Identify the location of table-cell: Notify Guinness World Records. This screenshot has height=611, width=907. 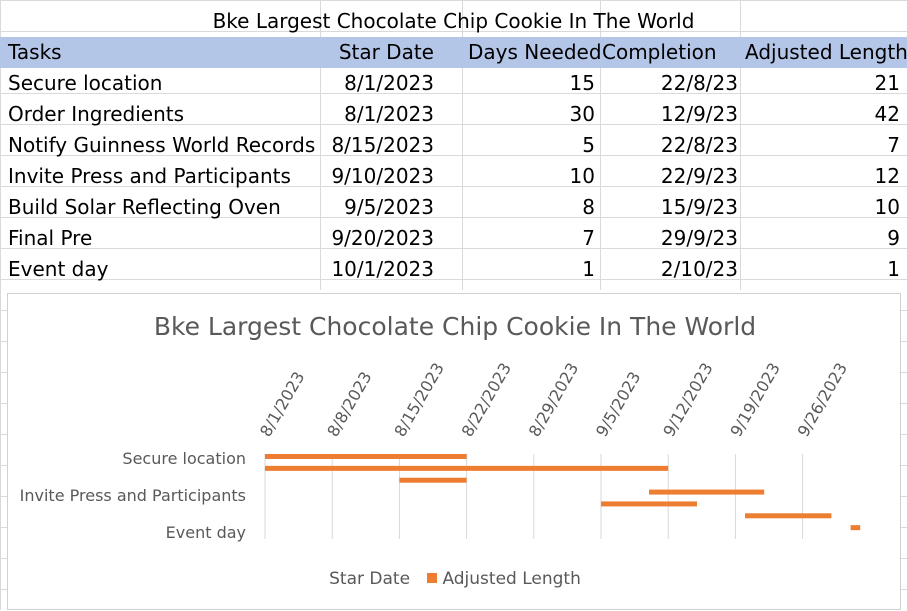
(162, 145).